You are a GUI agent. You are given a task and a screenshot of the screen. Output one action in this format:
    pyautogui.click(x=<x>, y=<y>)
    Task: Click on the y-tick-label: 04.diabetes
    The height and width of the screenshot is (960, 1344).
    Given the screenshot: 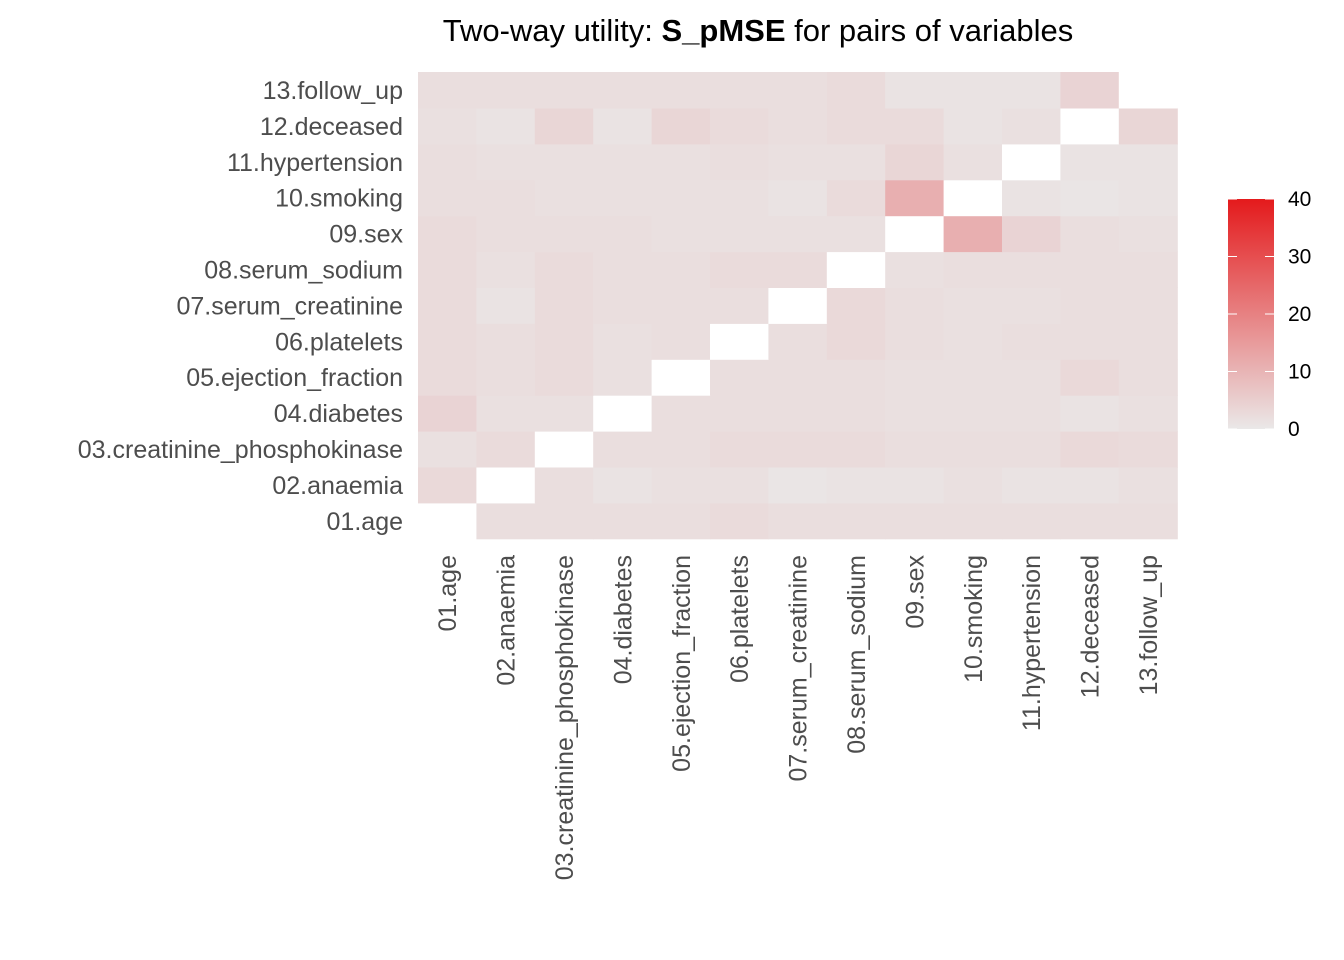 What is the action you would take?
    pyautogui.click(x=338, y=414)
    